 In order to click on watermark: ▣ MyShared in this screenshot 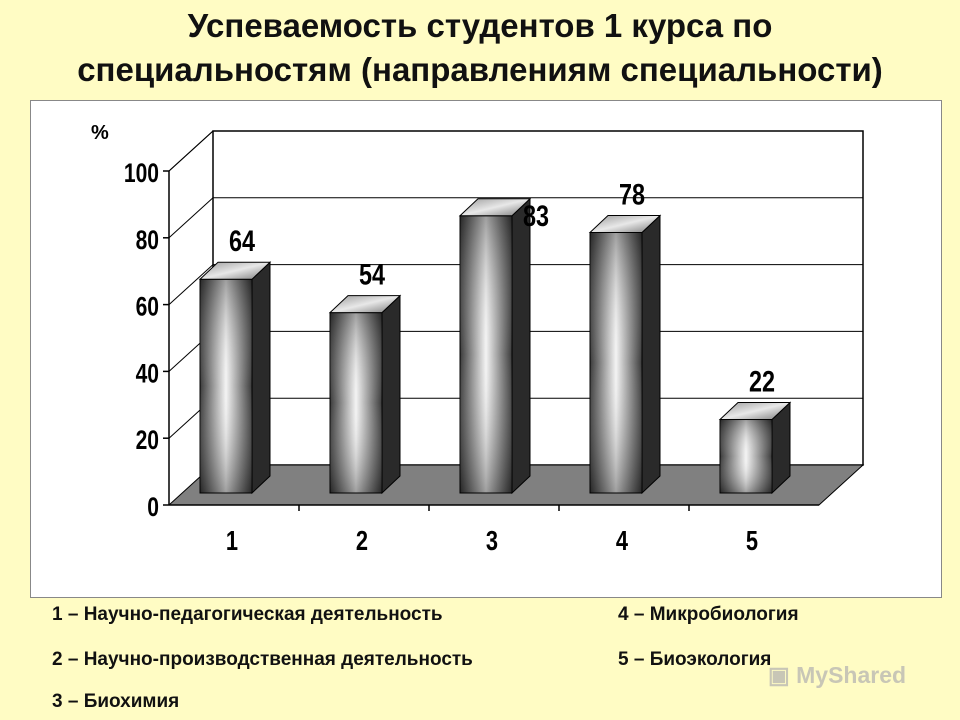, I will do `click(837, 675)`.